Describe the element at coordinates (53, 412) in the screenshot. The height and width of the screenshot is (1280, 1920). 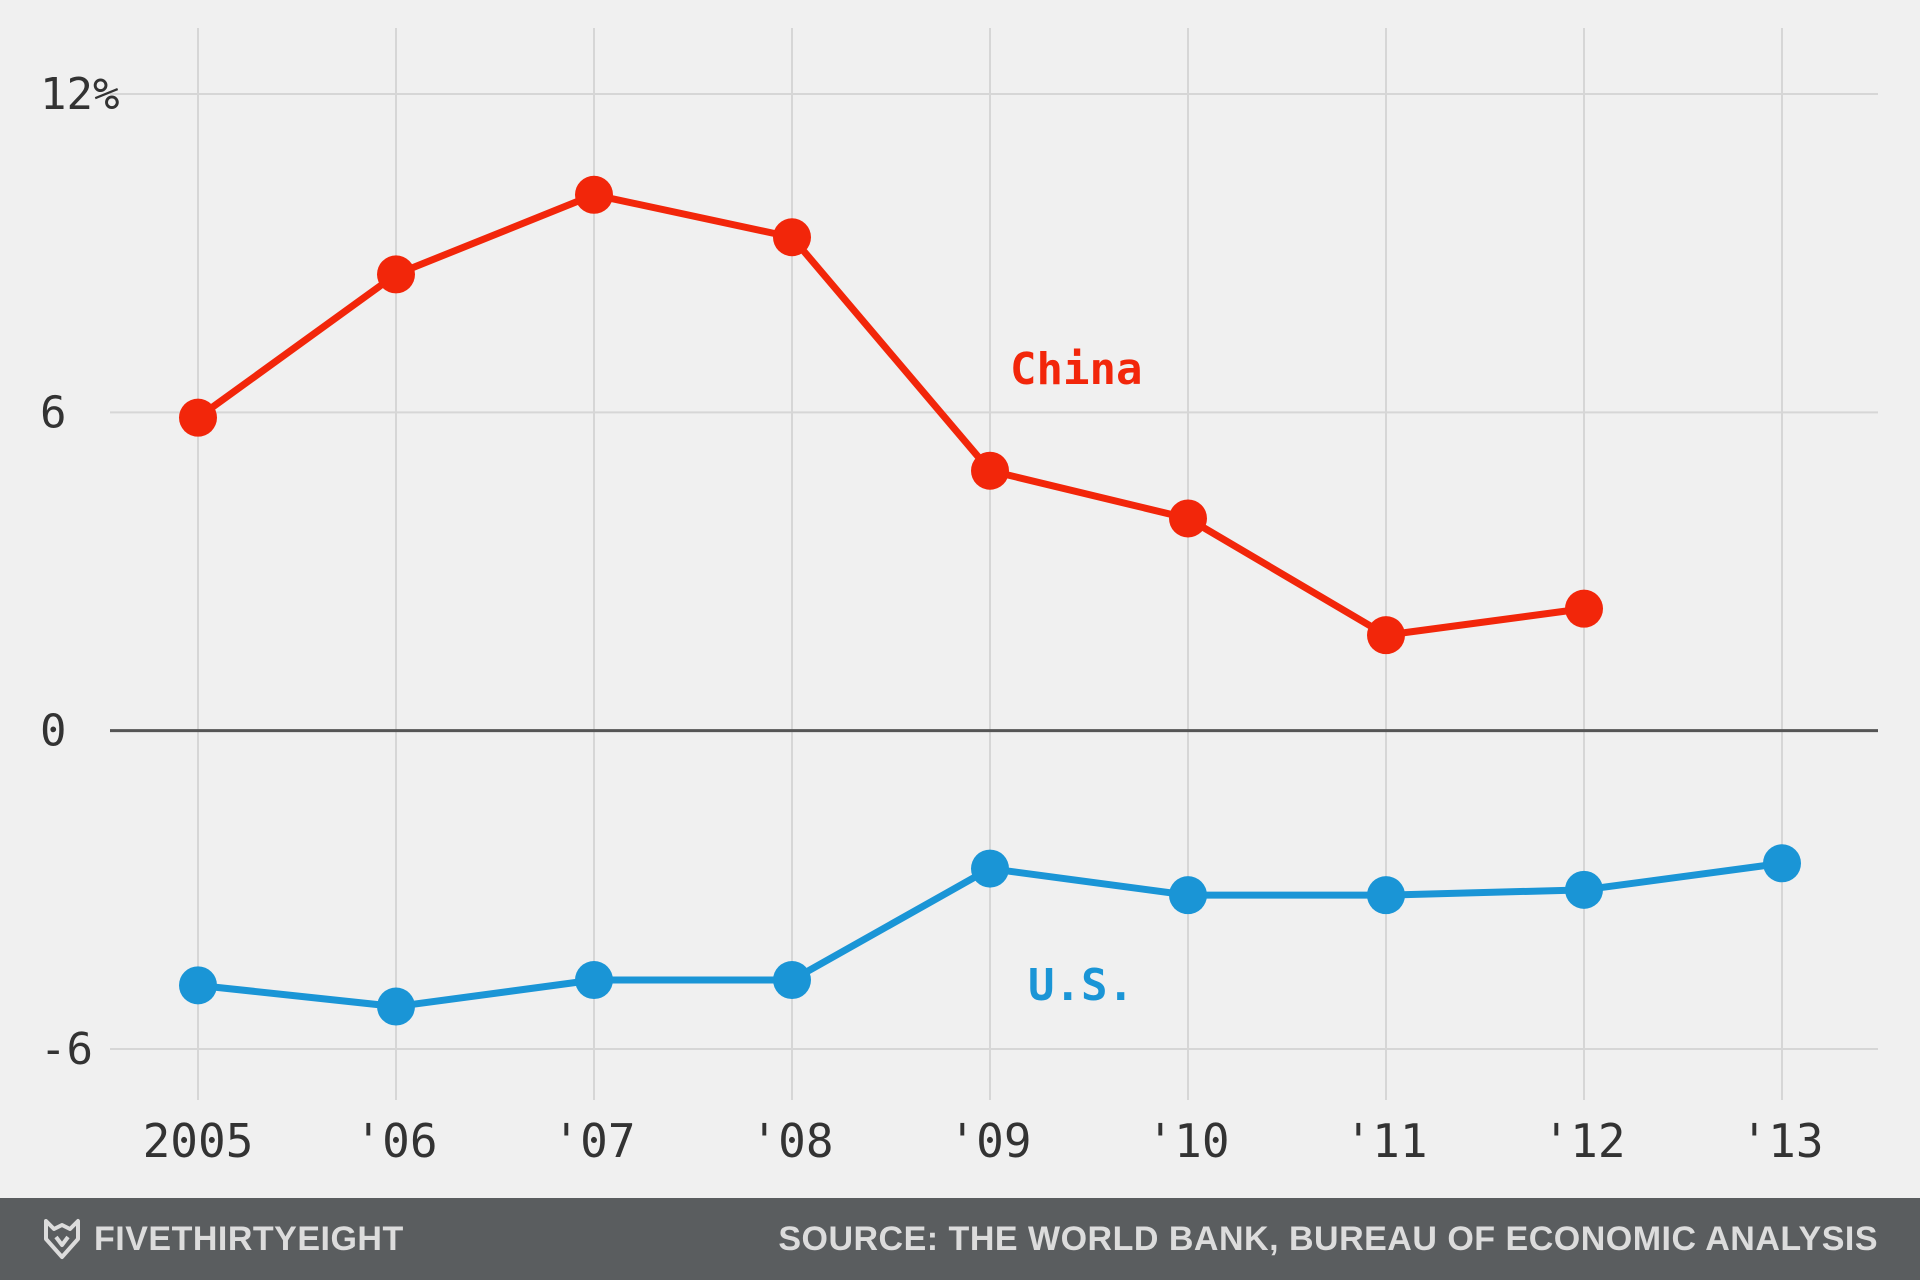
I see `y-tick-label: 6` at that location.